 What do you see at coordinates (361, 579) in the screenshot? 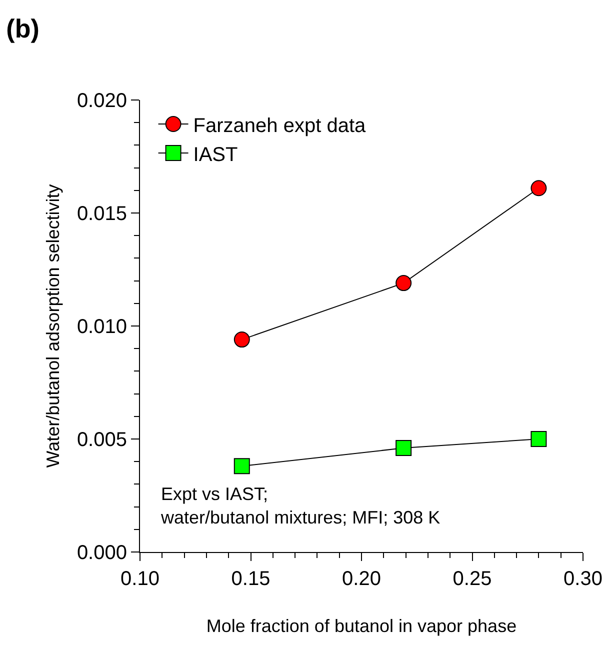
I see `x-tick-label: 0.20` at bounding box center [361, 579].